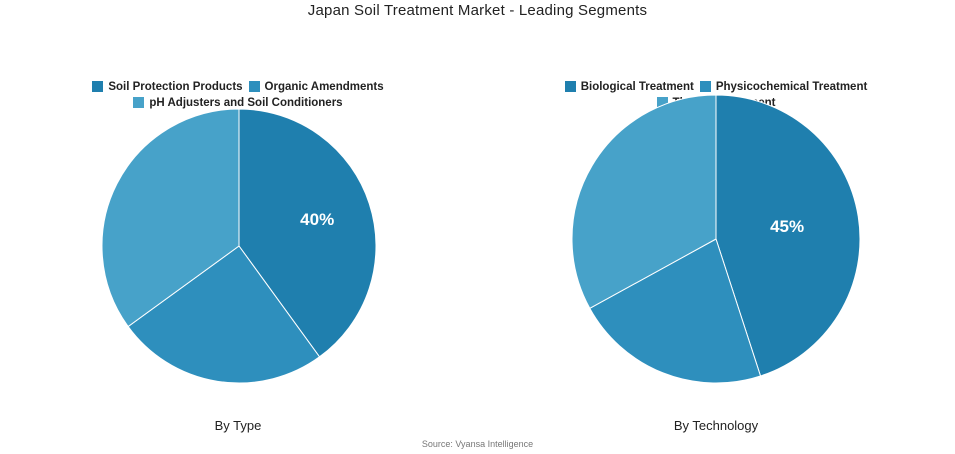  What do you see at coordinates (324, 86) in the screenshot?
I see `legend-label: Organic Amendments` at bounding box center [324, 86].